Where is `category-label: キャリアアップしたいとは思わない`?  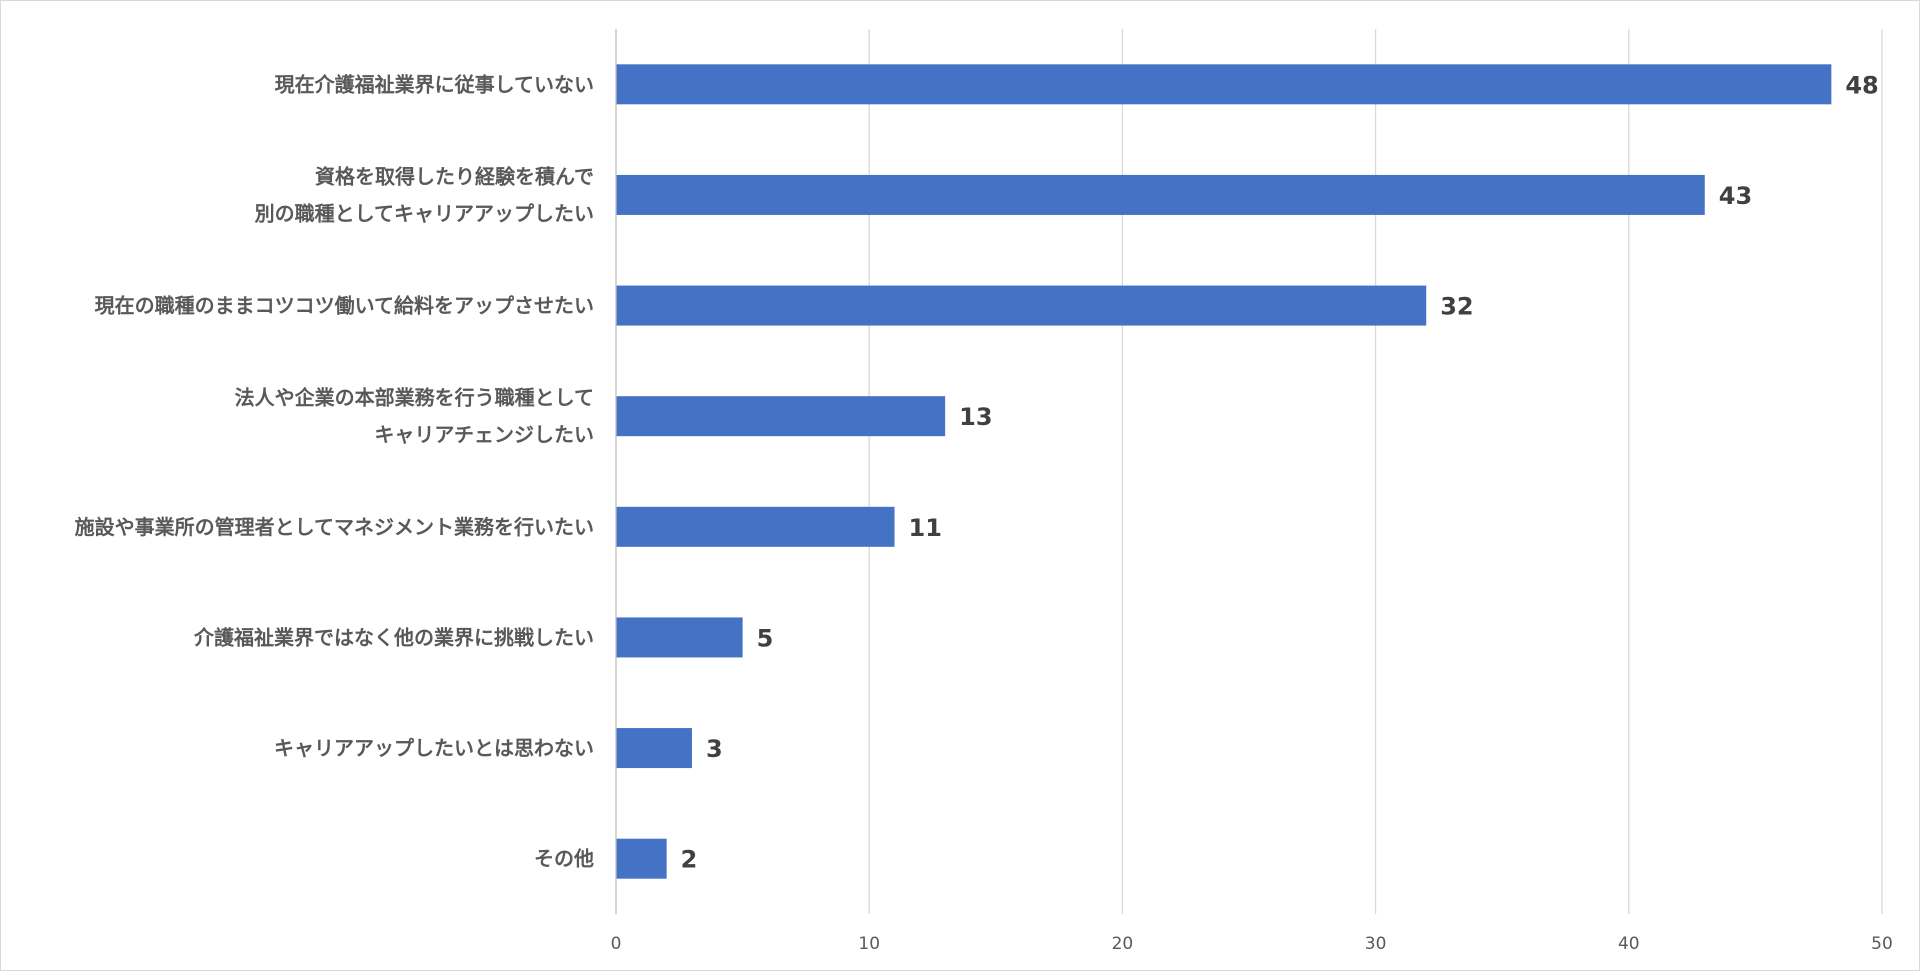 category-label: キャリアアップしたいとは思わない is located at coordinates (434, 748).